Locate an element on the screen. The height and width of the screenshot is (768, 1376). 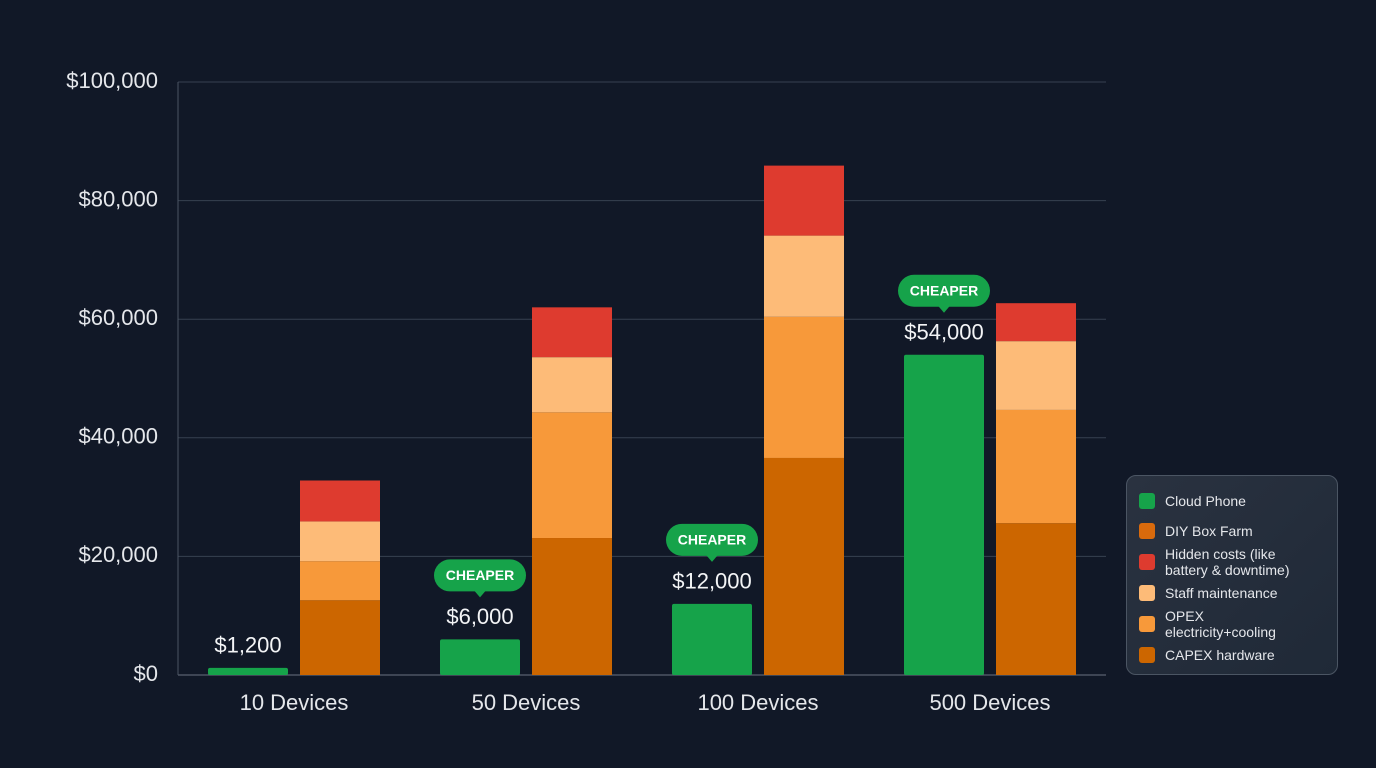
legend-label: OPEX electricity+cooling is located at coordinates (1220, 624).